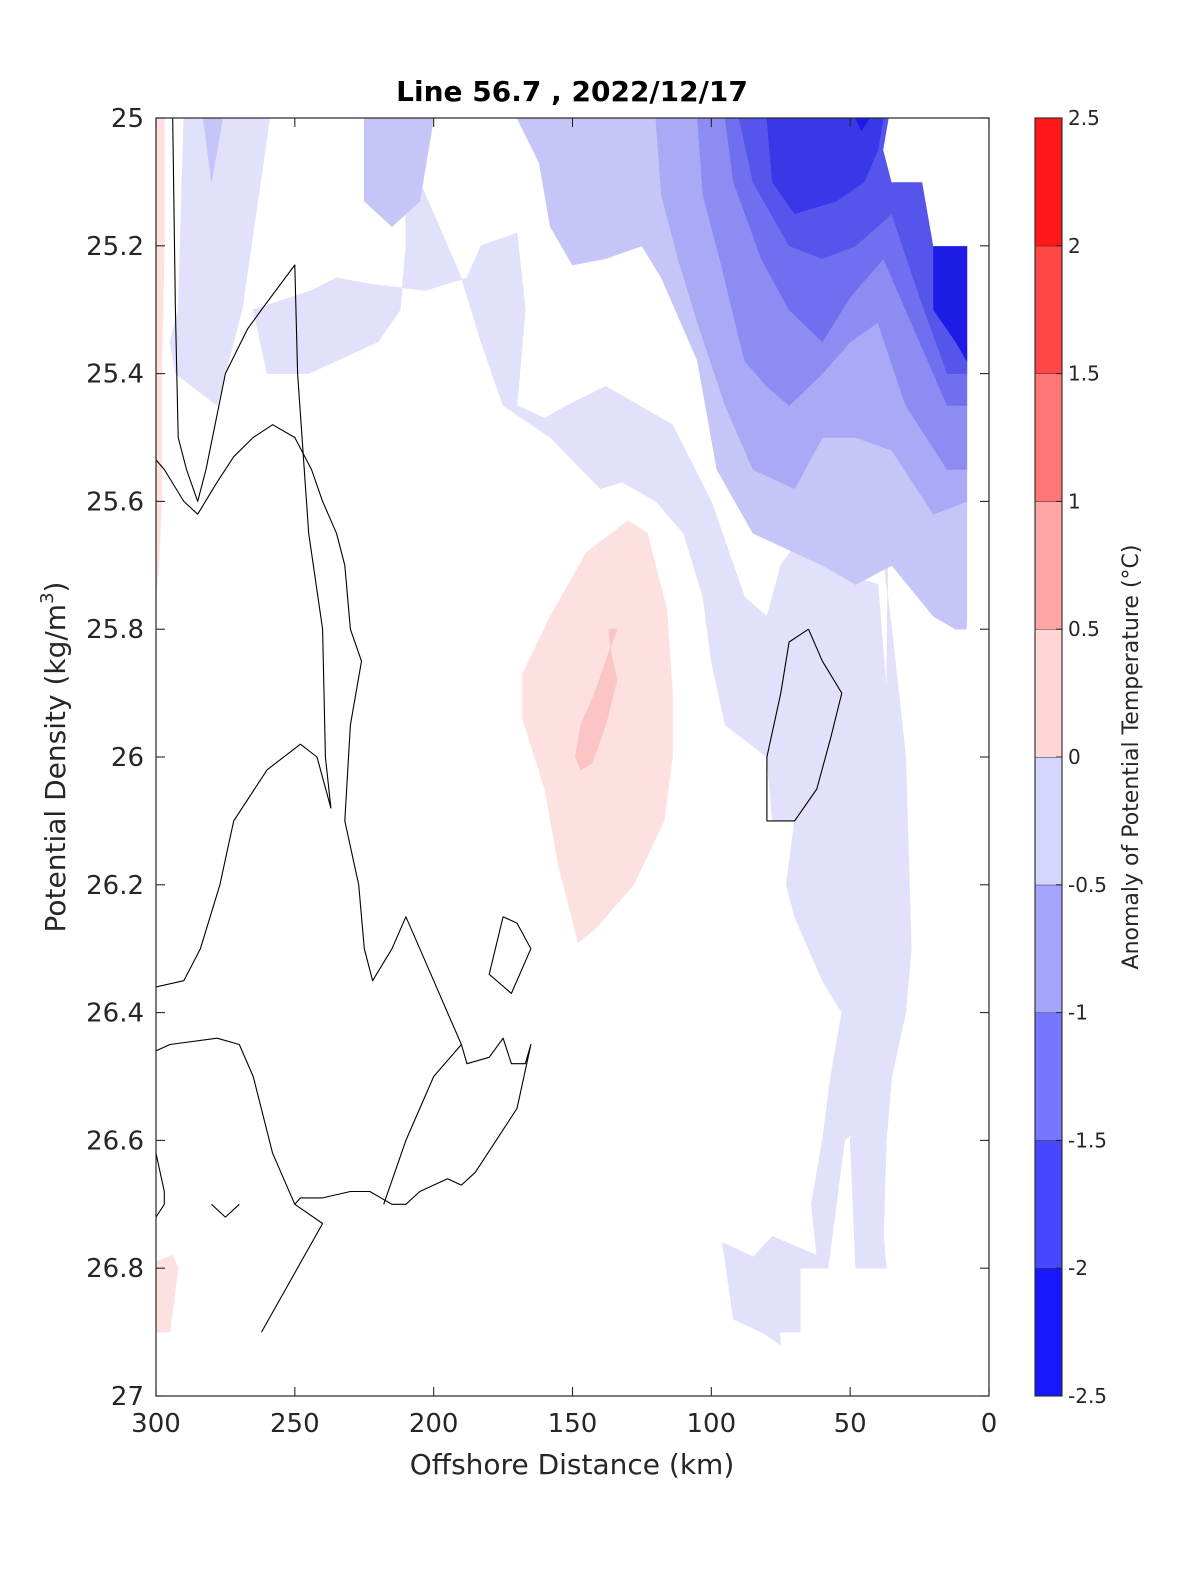 This screenshot has width=1200, height=1575. What do you see at coordinates (115, 375) in the screenshot?
I see `y-tick-label: 25.4` at bounding box center [115, 375].